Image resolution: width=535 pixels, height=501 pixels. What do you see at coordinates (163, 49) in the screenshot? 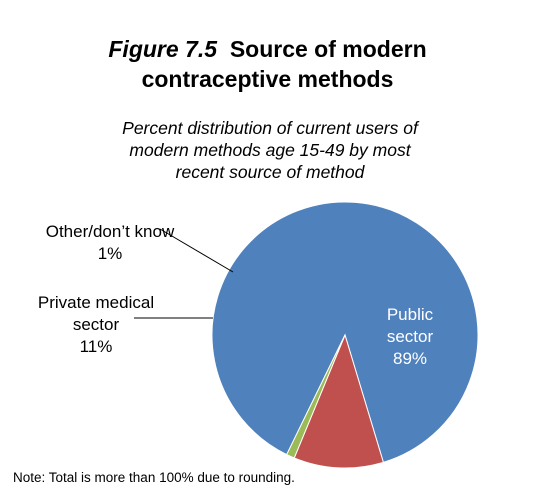
I see `figure-number: Figure 7.5` at bounding box center [163, 49].